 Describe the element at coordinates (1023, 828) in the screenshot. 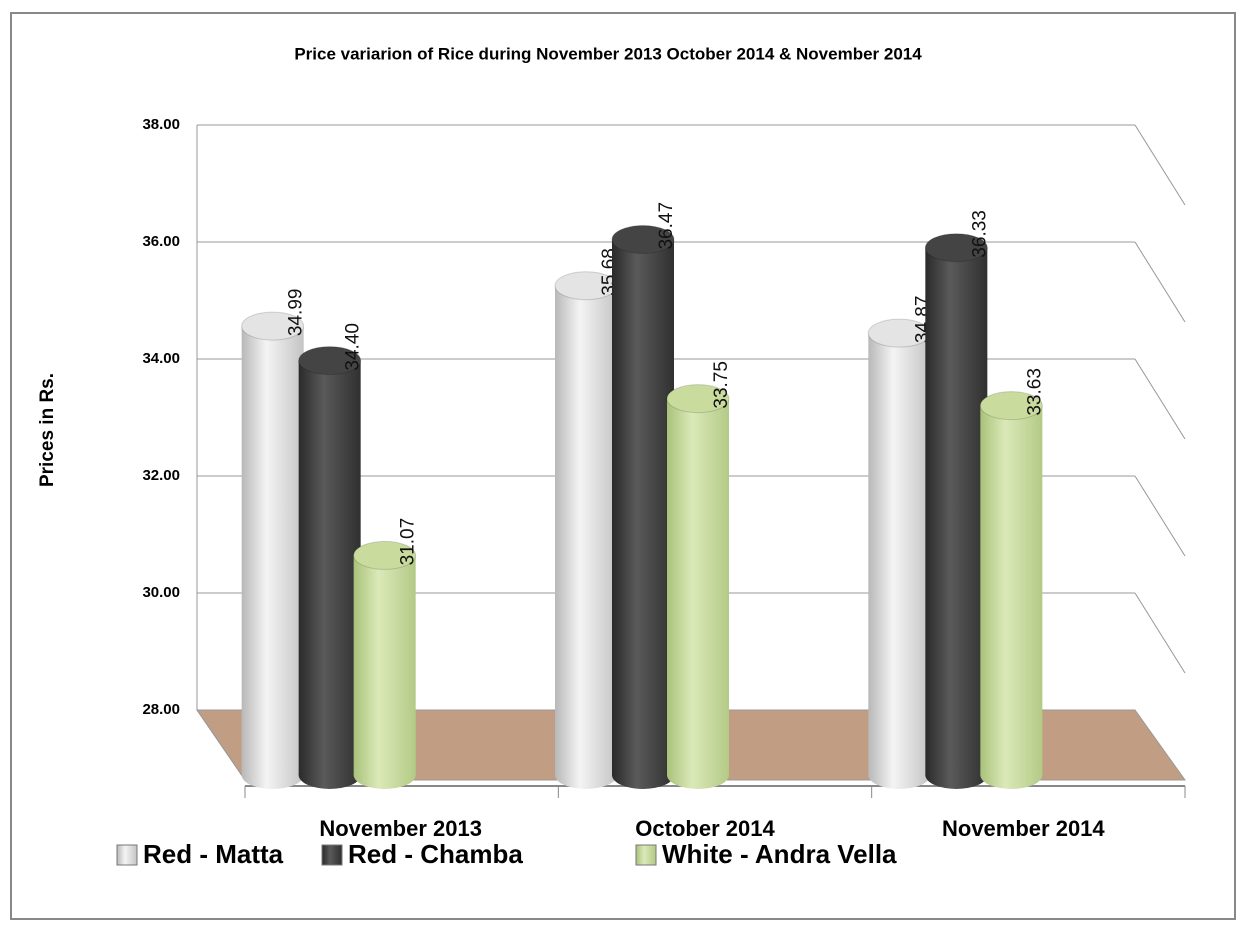

I see `x-tick-label: November 2014` at that location.